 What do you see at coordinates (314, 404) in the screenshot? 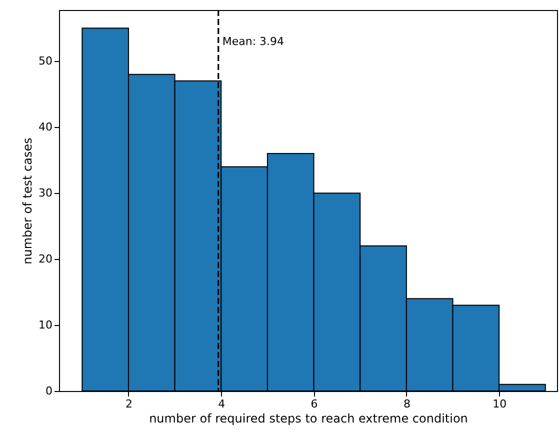
I see `x-tick-label: 6` at bounding box center [314, 404].